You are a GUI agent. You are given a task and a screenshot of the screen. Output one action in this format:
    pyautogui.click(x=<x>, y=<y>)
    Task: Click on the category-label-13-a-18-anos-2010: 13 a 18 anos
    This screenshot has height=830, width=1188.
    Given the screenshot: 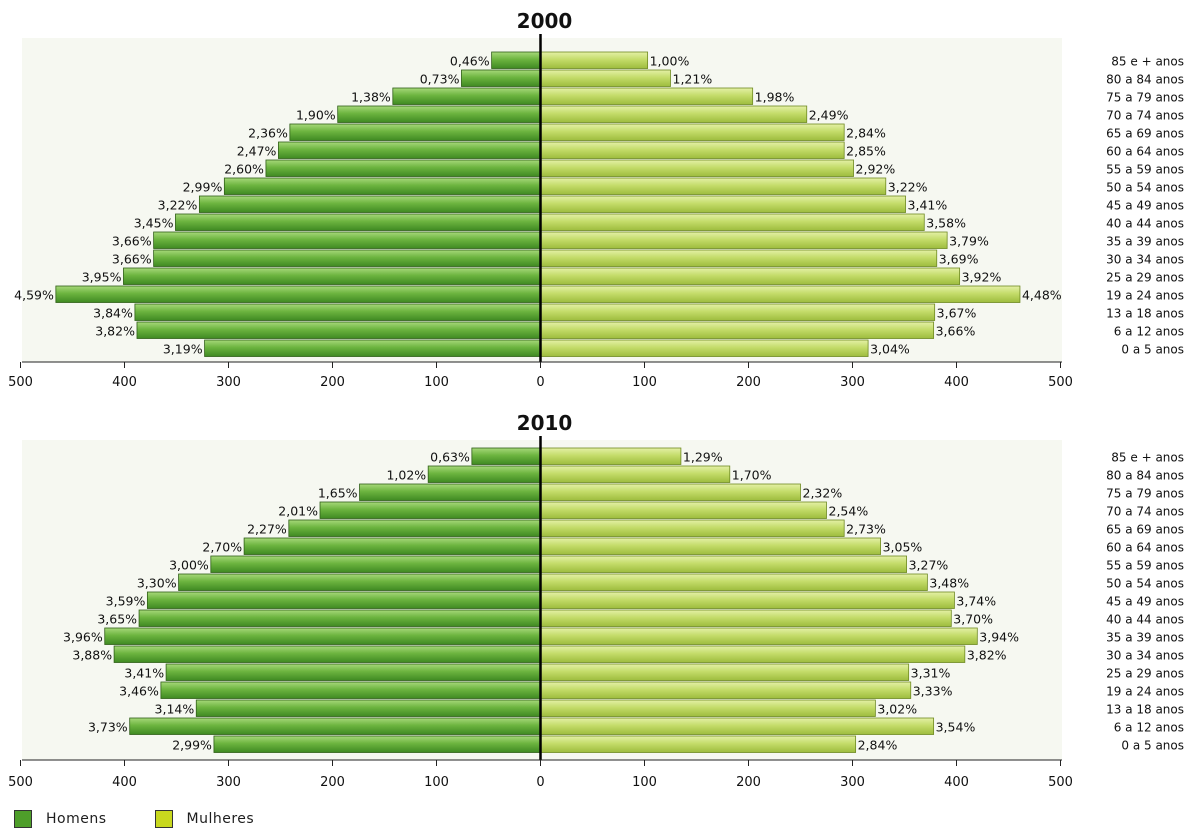 What is the action you would take?
    pyautogui.click(x=1145, y=710)
    